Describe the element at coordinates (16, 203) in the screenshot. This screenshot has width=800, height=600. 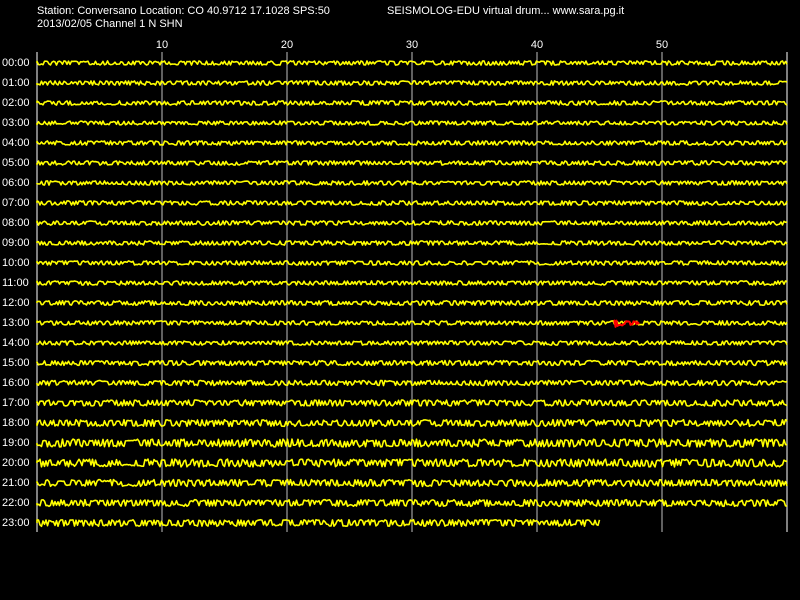
I see `hour-label: 07:00` at that location.